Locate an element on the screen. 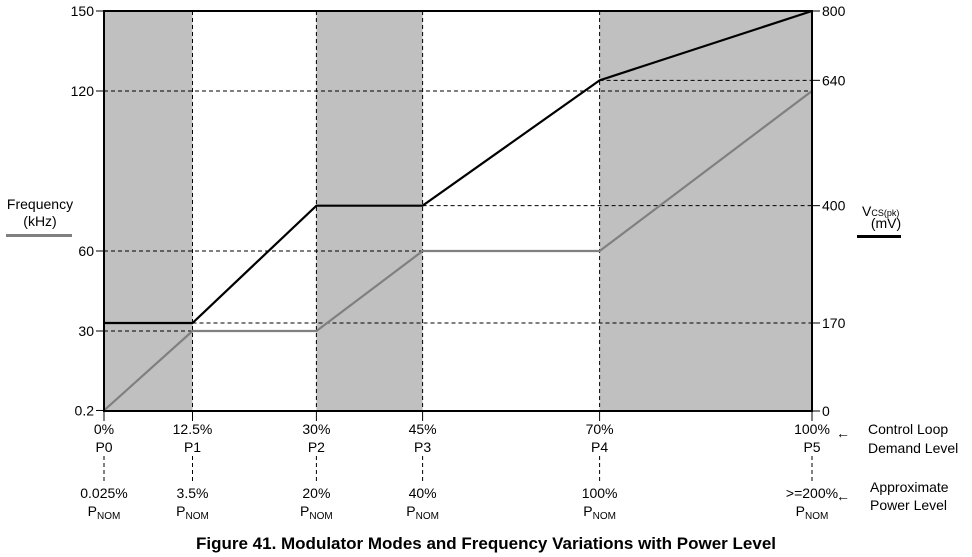  right-axis-label-line1: VCS(pk) is located at coordinates (881, 211).